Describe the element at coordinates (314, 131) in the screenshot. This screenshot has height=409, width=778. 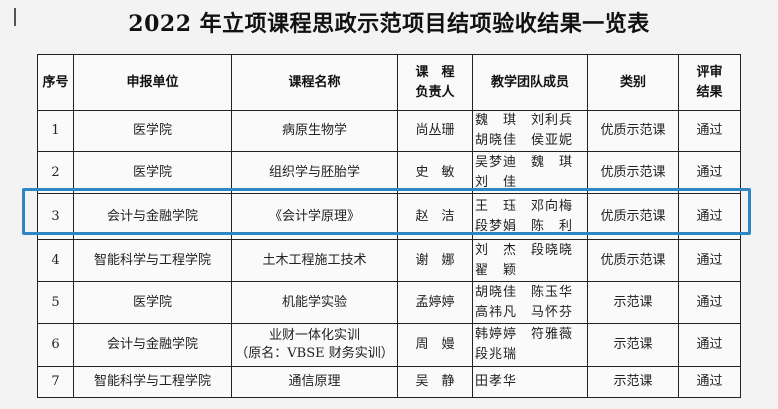
I see `row-course: 病原生物学` at that location.